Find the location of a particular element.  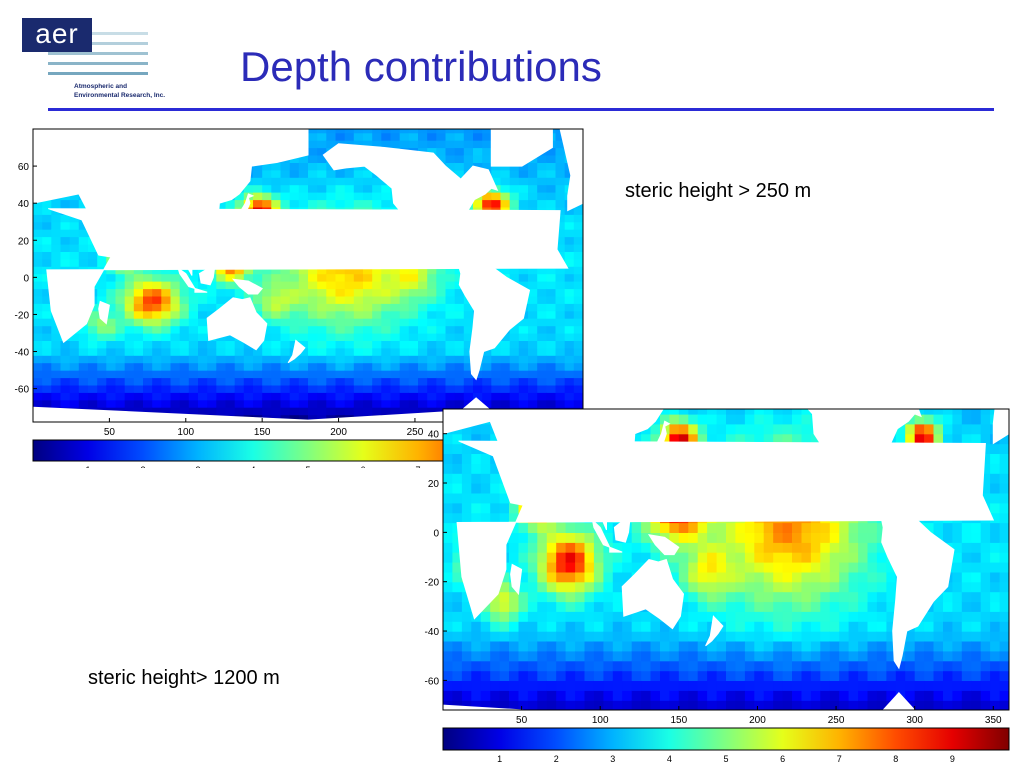

map1-x-tick-label: 200 is located at coordinates (338, 432).